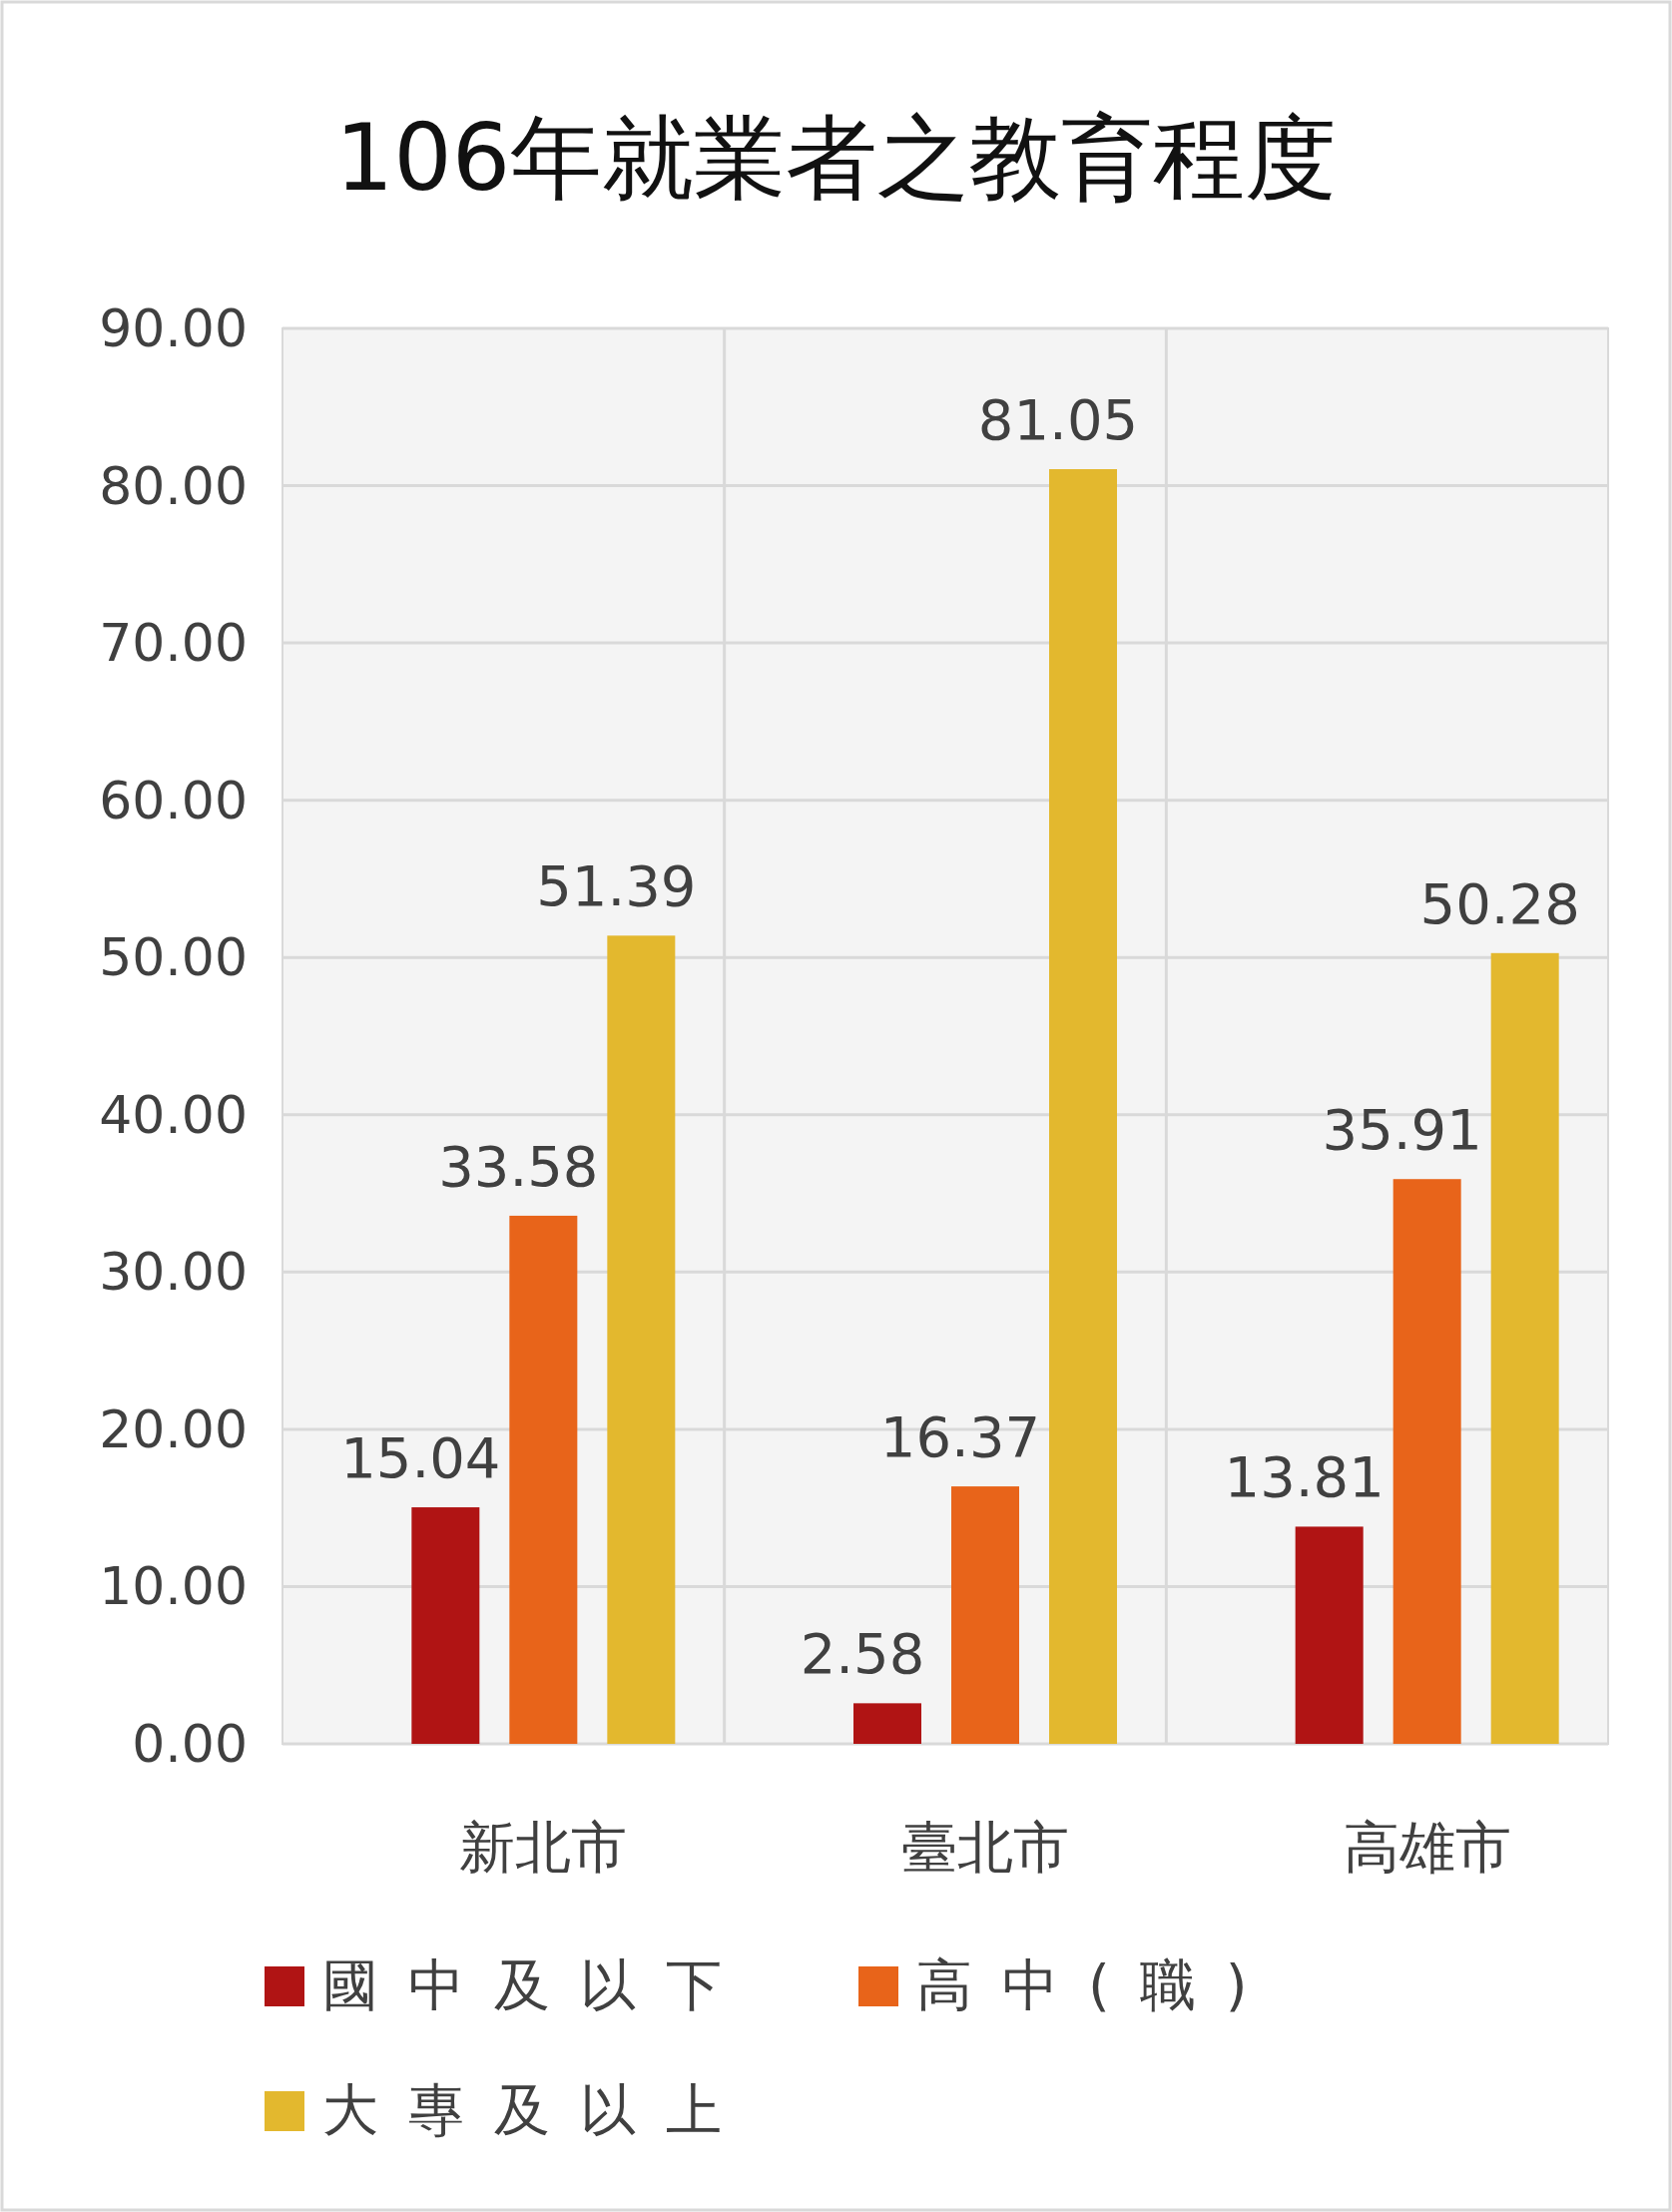 This screenshot has height=2212, width=1672. What do you see at coordinates (960, 1437) in the screenshot?
I see `data-label: 16.37` at bounding box center [960, 1437].